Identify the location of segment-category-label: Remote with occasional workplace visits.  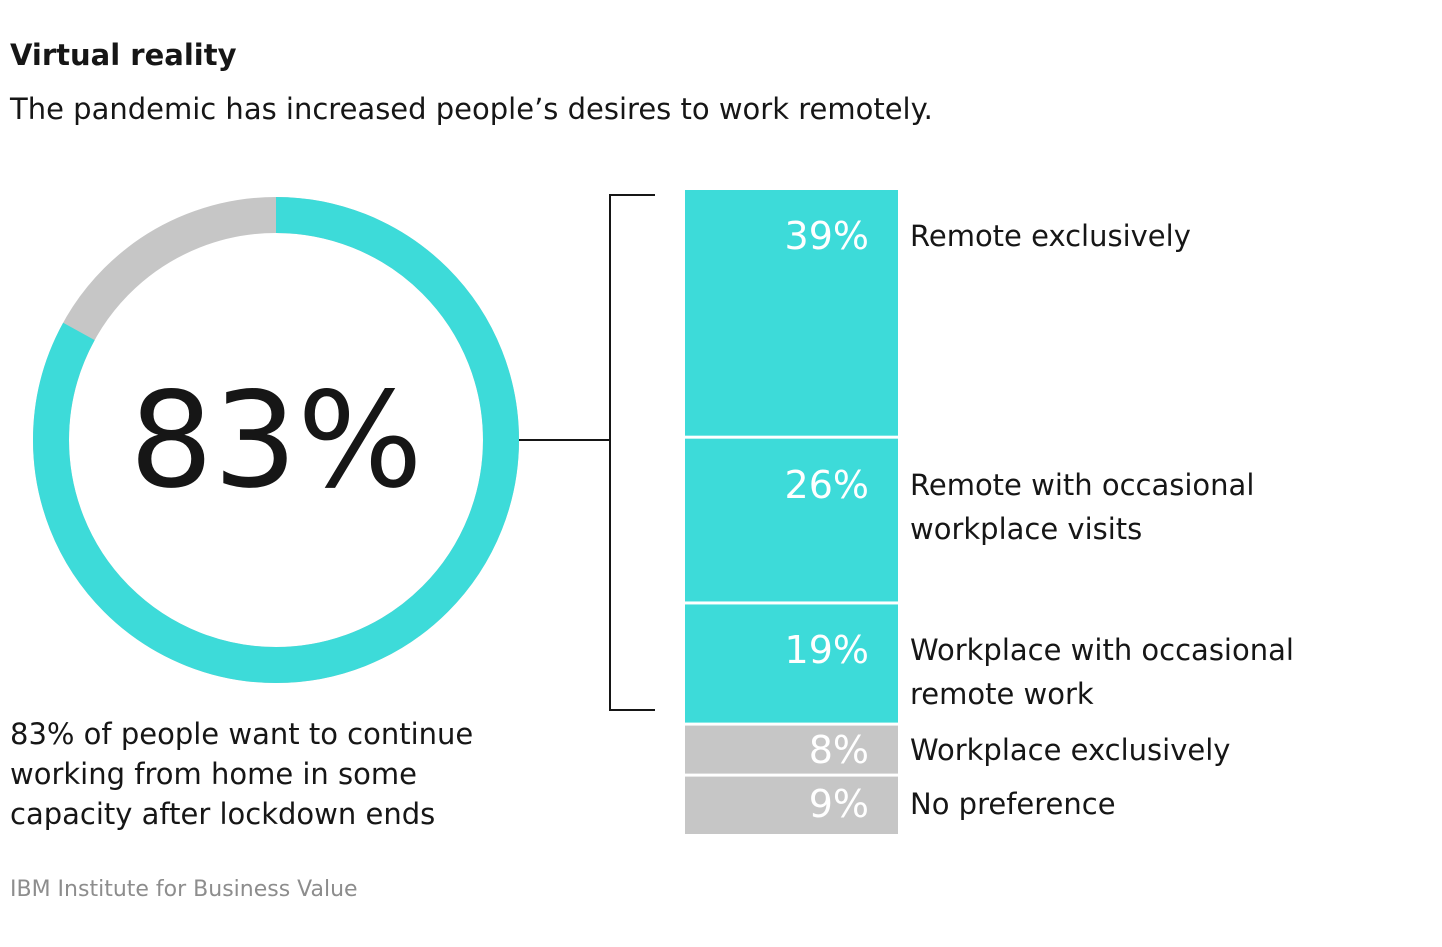
(1082, 507).